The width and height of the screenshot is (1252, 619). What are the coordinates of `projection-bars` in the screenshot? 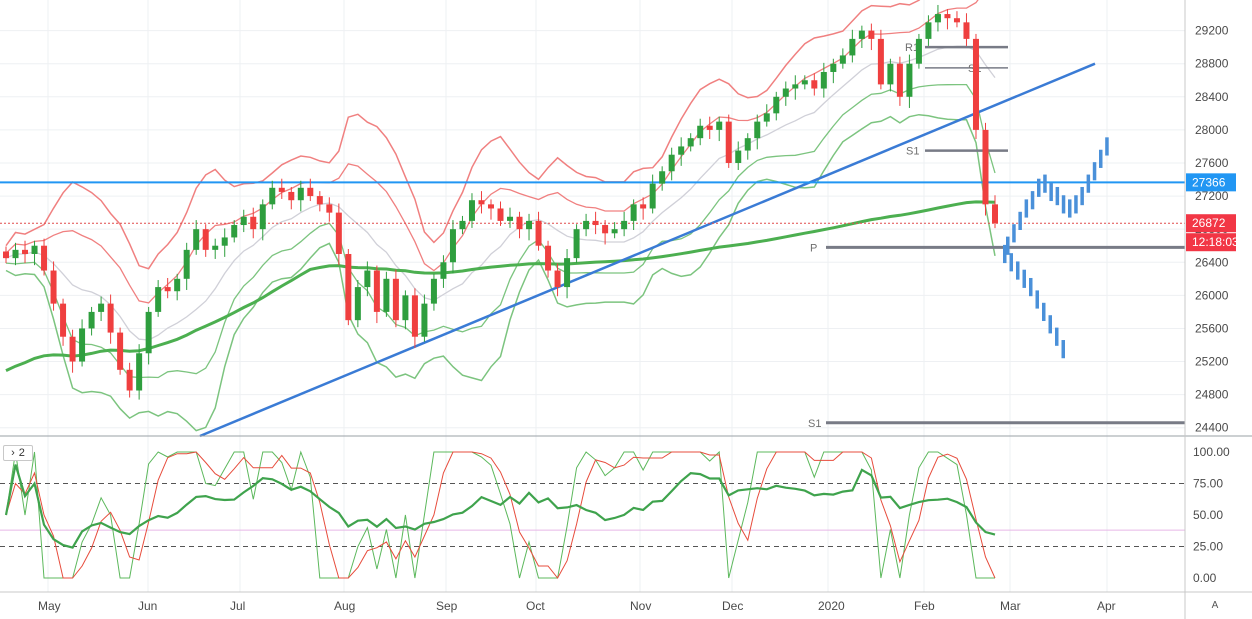 It's located at (1056, 248).